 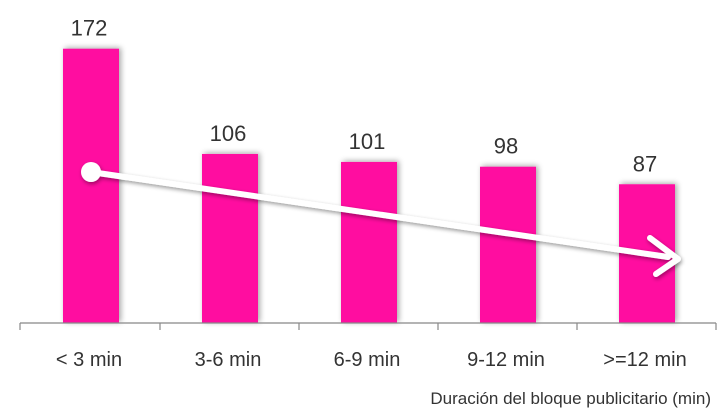 I want to click on data-label-3: 98, so click(x=506, y=146).